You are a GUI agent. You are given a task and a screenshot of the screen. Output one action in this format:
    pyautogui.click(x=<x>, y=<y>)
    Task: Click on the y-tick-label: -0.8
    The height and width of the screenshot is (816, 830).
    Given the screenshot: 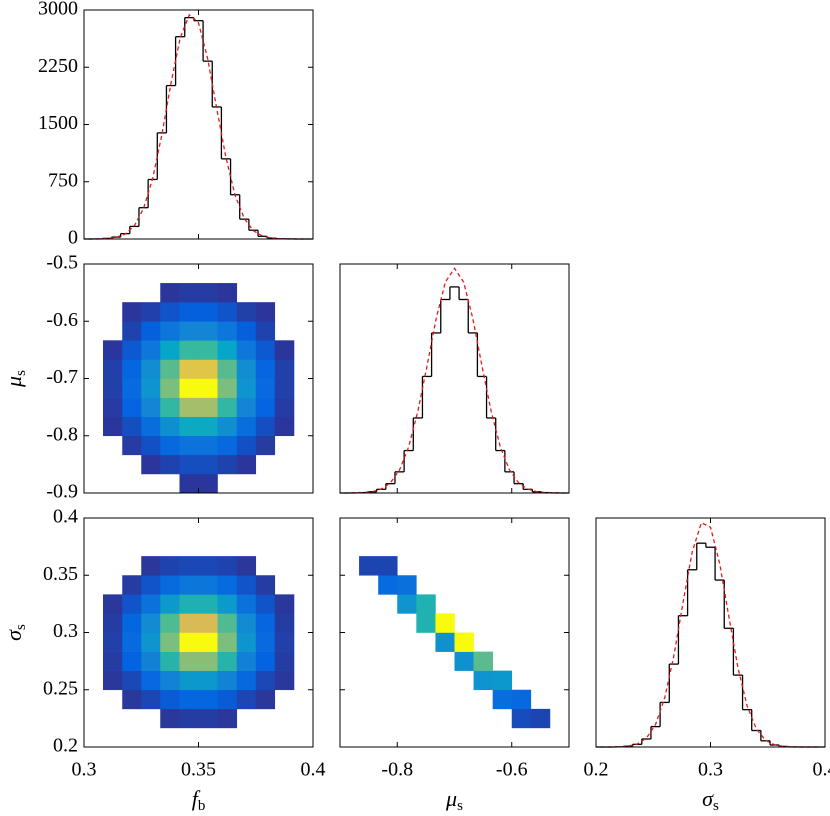 What is the action you would take?
    pyautogui.click(x=62, y=434)
    